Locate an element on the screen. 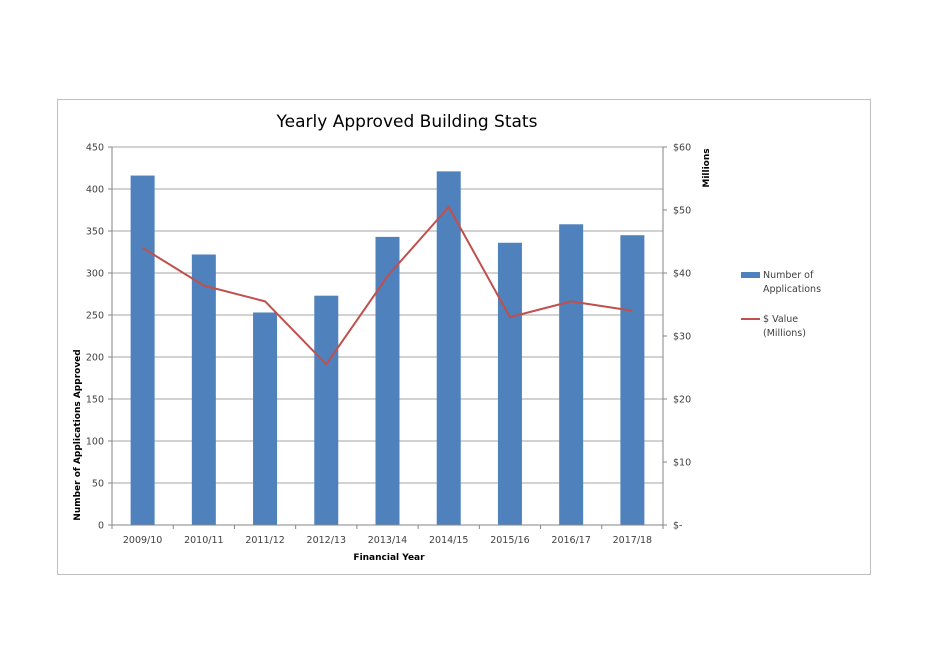 The height and width of the screenshot is (656, 928). legend-swatch-applications is located at coordinates (750, 275).